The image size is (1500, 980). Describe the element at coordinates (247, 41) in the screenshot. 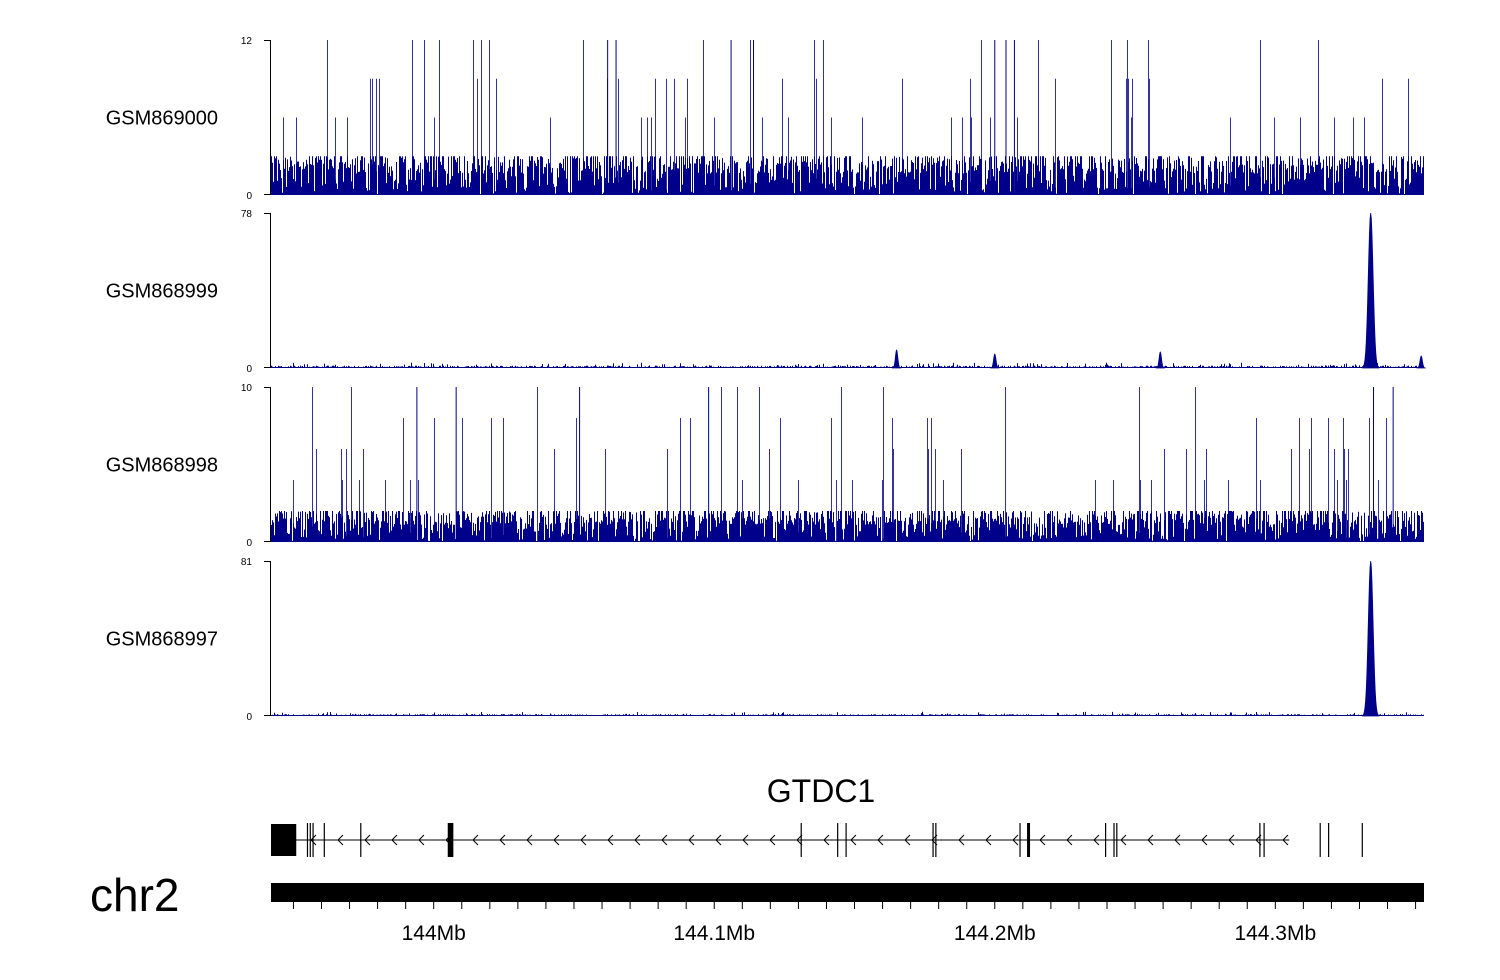

I see `y-axis-tick-label: 12` at that location.